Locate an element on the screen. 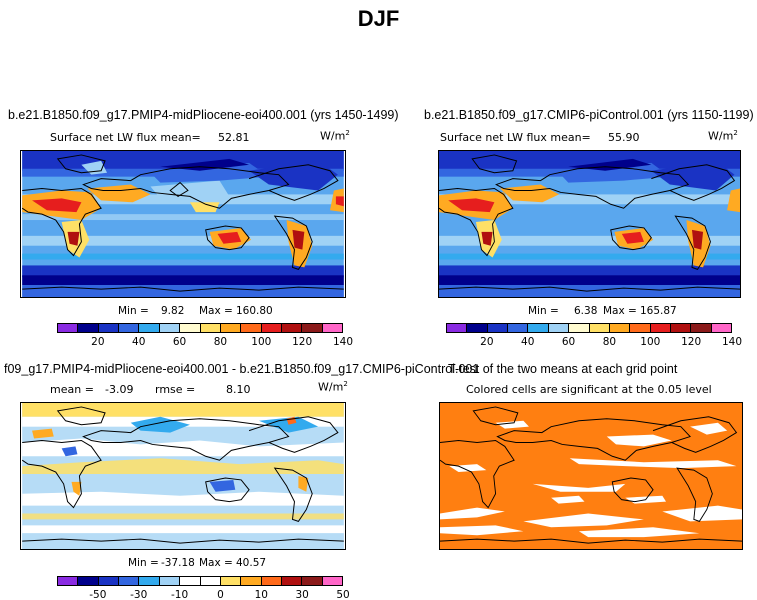  panel2-min-label: Min = is located at coordinates (543, 311).